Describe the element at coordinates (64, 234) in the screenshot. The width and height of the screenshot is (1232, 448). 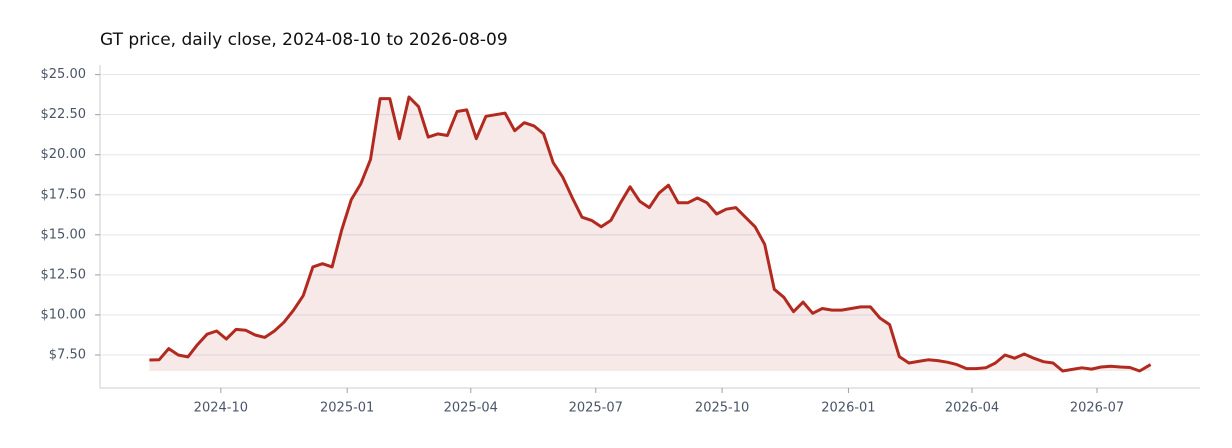
I see `y-tick-label: $15.00` at that location.